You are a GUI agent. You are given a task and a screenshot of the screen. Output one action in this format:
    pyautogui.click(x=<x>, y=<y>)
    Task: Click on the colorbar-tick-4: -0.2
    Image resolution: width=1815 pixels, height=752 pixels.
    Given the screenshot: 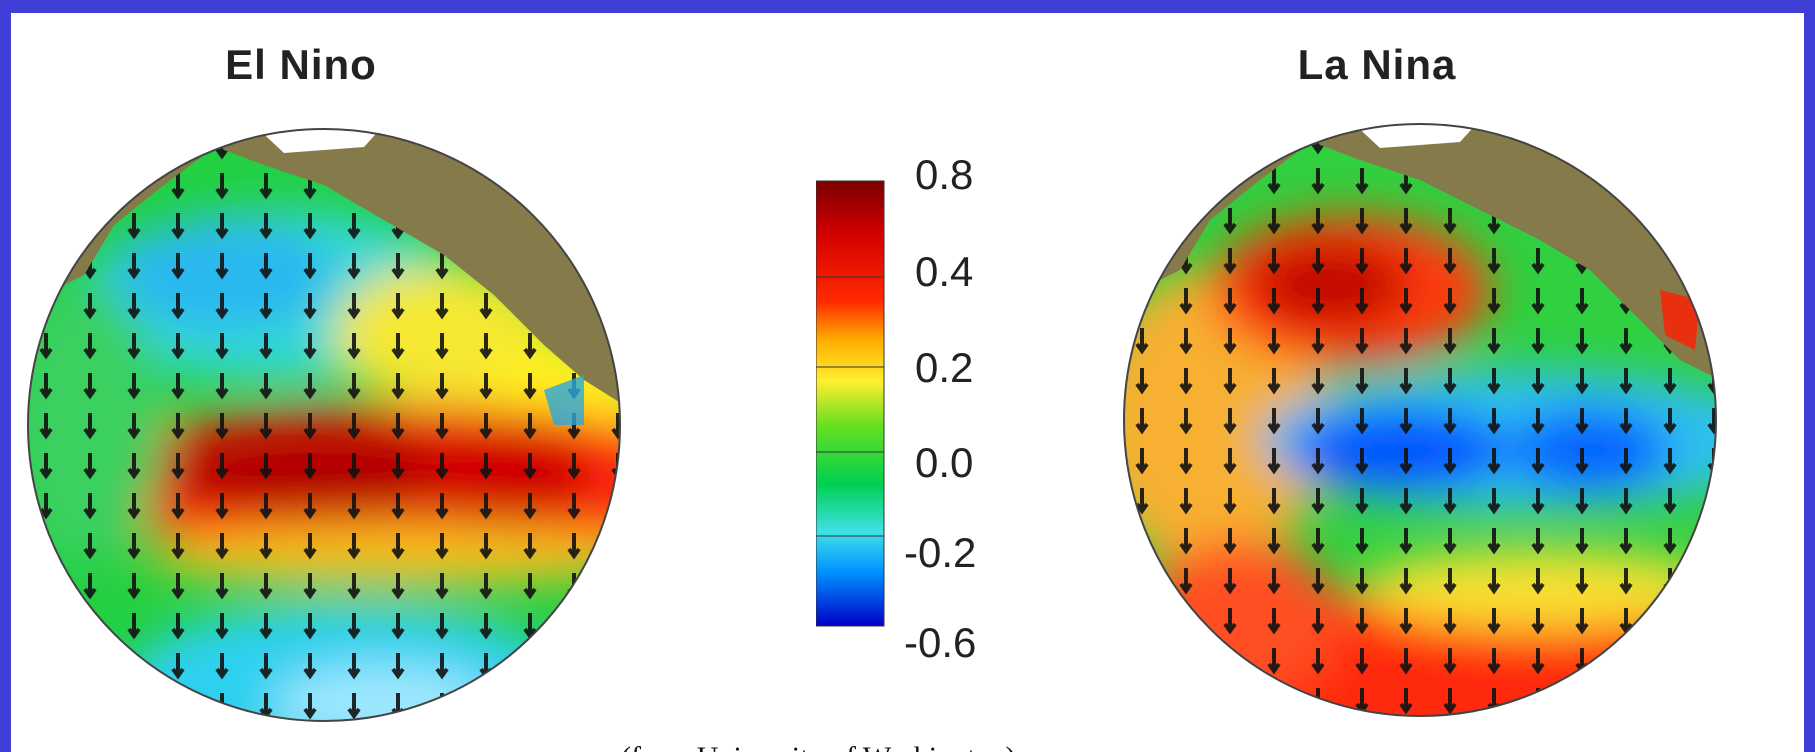 What is the action you would take?
    pyautogui.click(x=940, y=552)
    